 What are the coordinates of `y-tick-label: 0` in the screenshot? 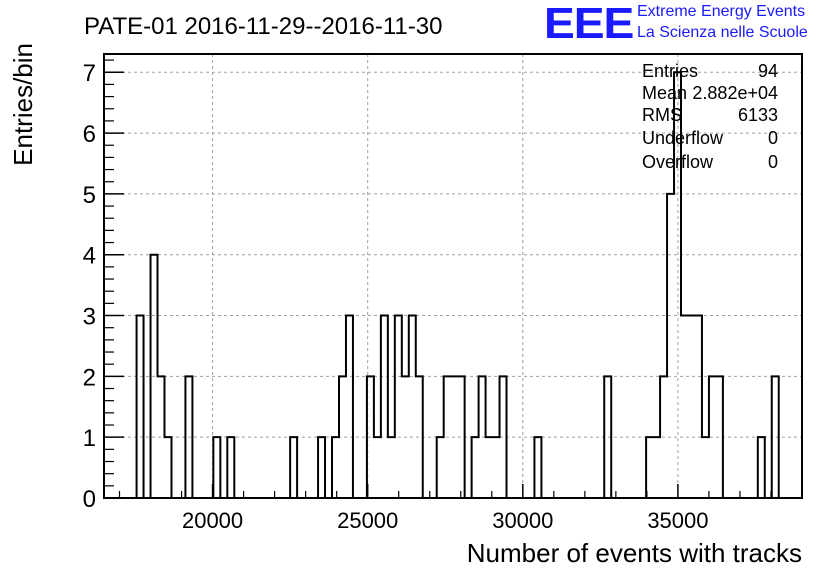 It's located at (89, 499).